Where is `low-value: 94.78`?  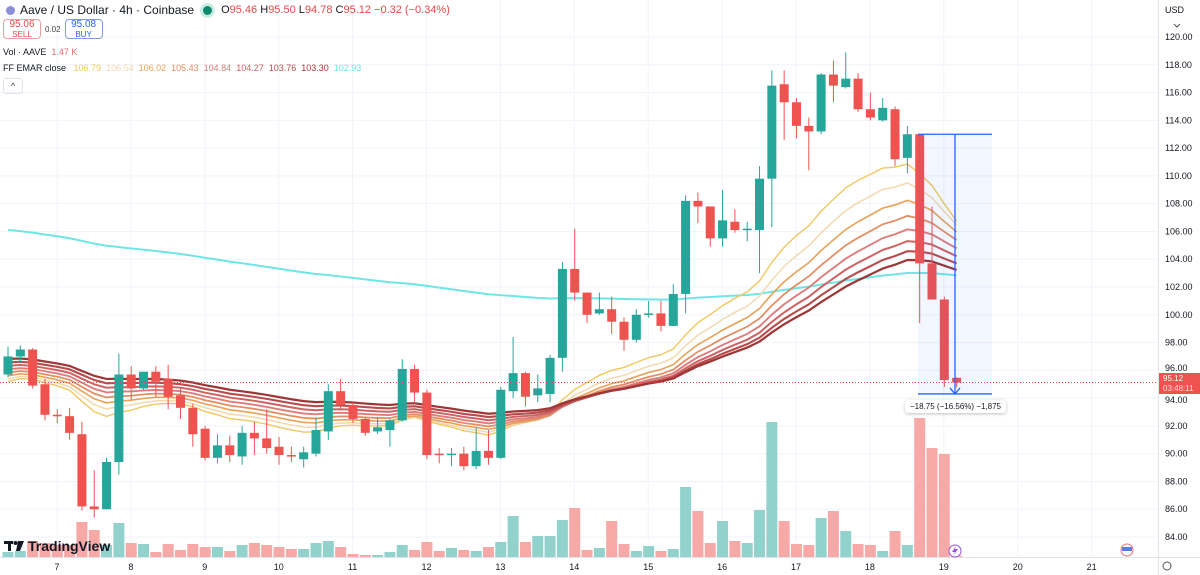 low-value: 94.78 is located at coordinates (318, 10).